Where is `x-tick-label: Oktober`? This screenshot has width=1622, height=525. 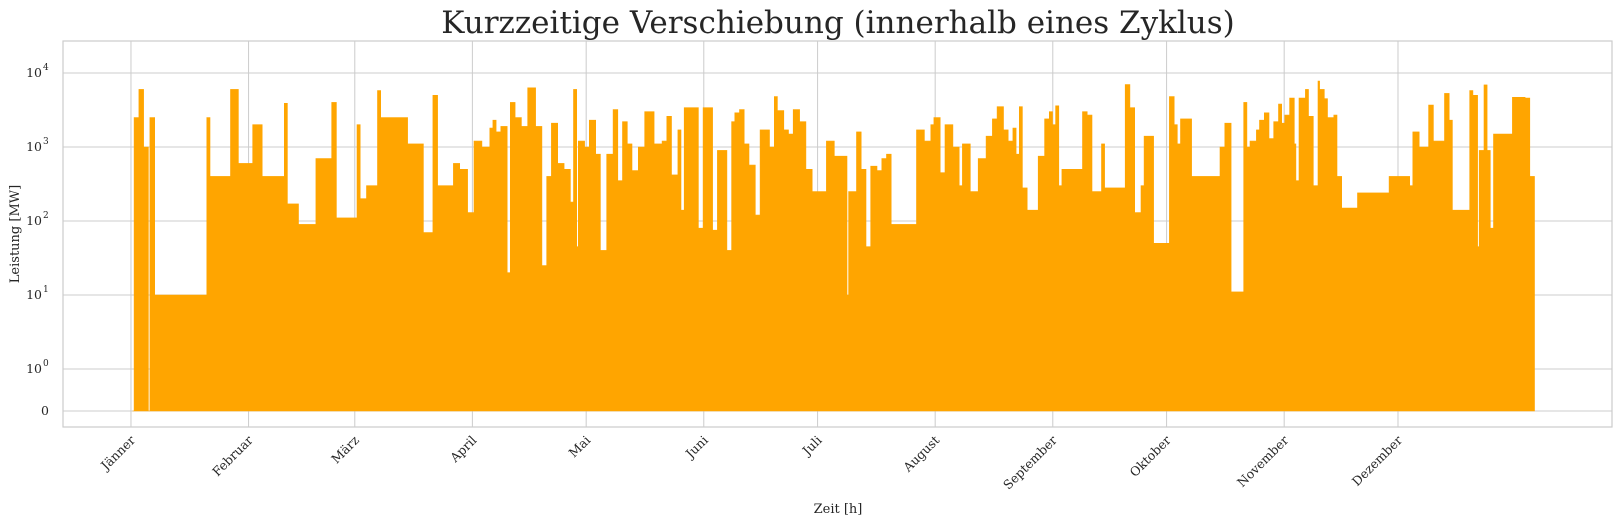 x-tick-label: Oktober is located at coordinates (1150, 456).